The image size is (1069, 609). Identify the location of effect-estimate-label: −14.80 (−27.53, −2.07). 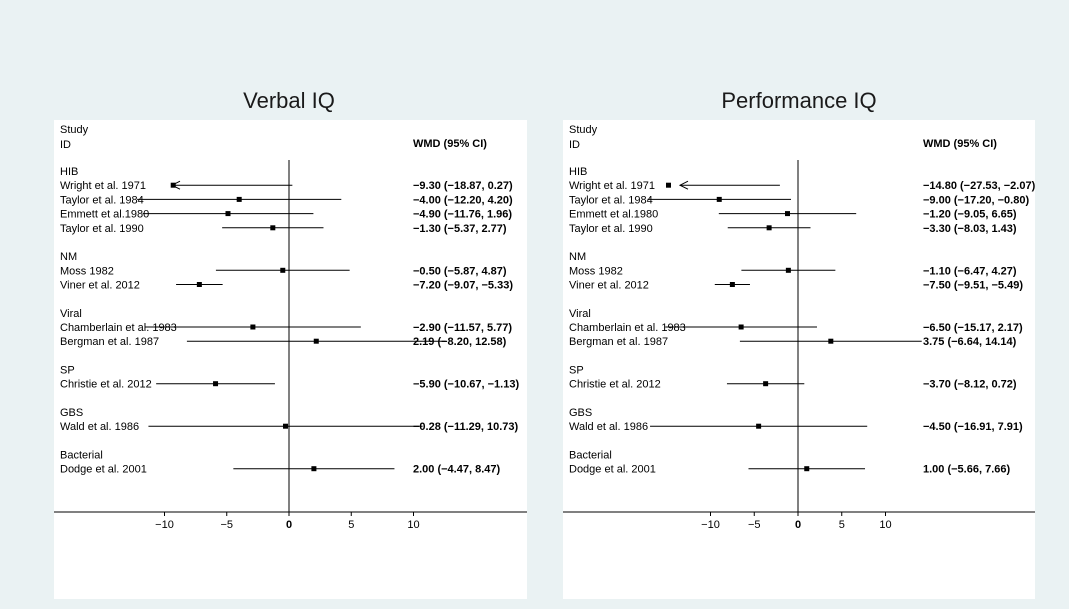
(979, 186).